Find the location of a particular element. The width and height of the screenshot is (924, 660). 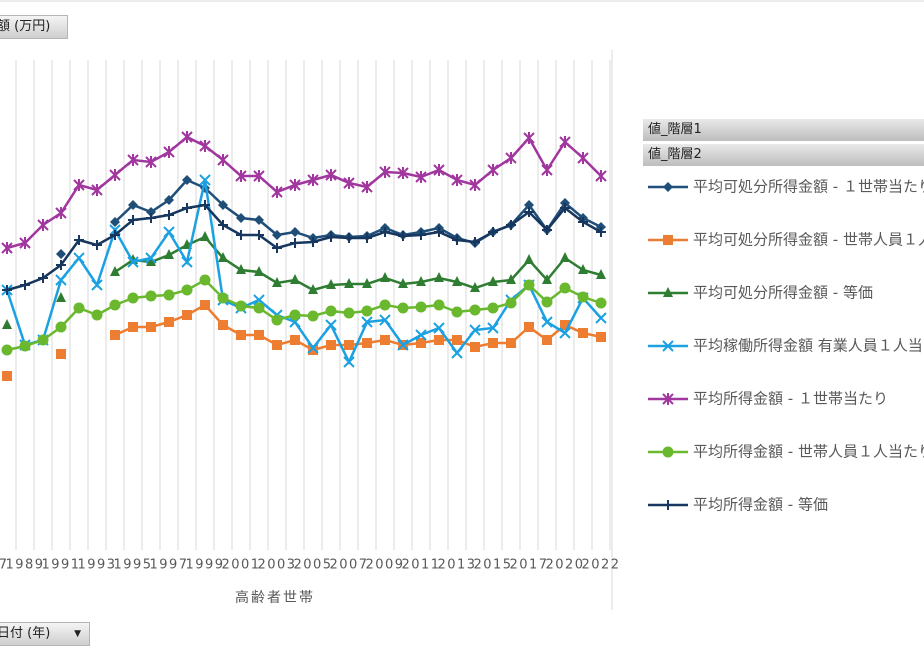

legend-entry: 平均所得金額 - １世帯当たり is located at coordinates (768, 399).